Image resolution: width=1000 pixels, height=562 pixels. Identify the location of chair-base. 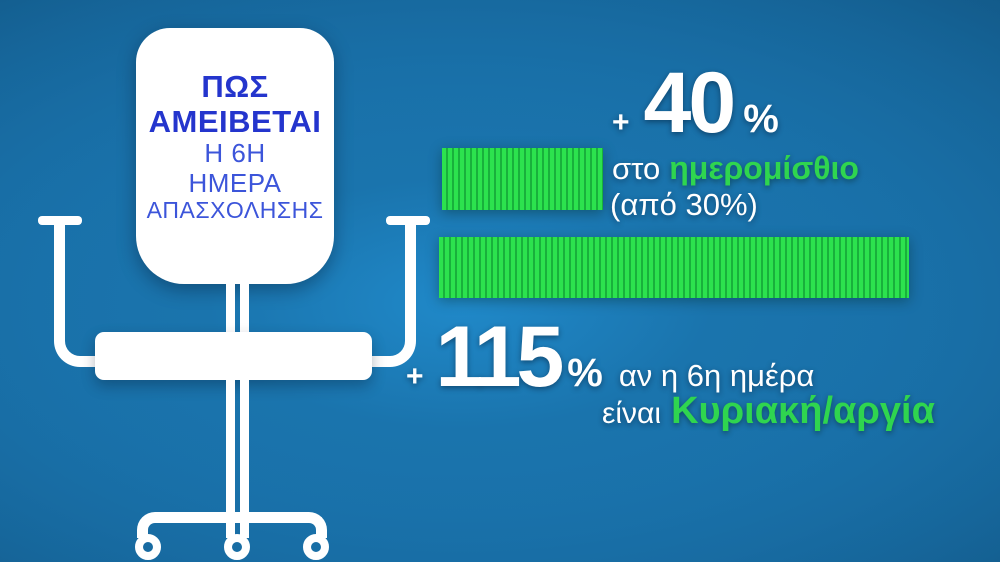
(232, 525).